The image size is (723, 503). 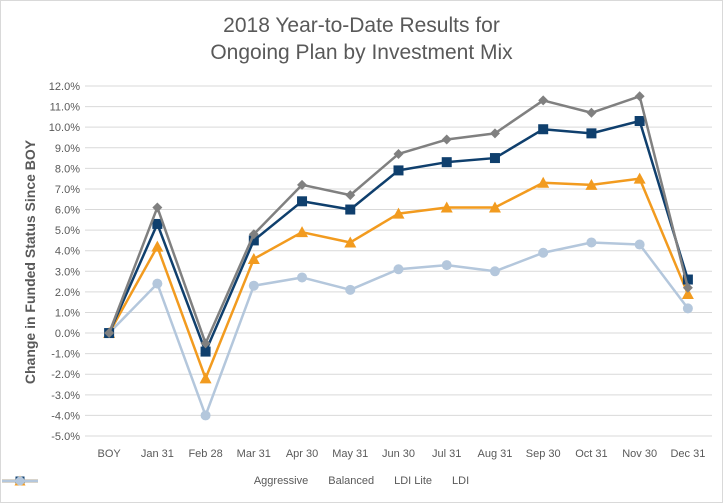 What do you see at coordinates (591, 454) in the screenshot?
I see `x-tick-label: Oct 31` at bounding box center [591, 454].